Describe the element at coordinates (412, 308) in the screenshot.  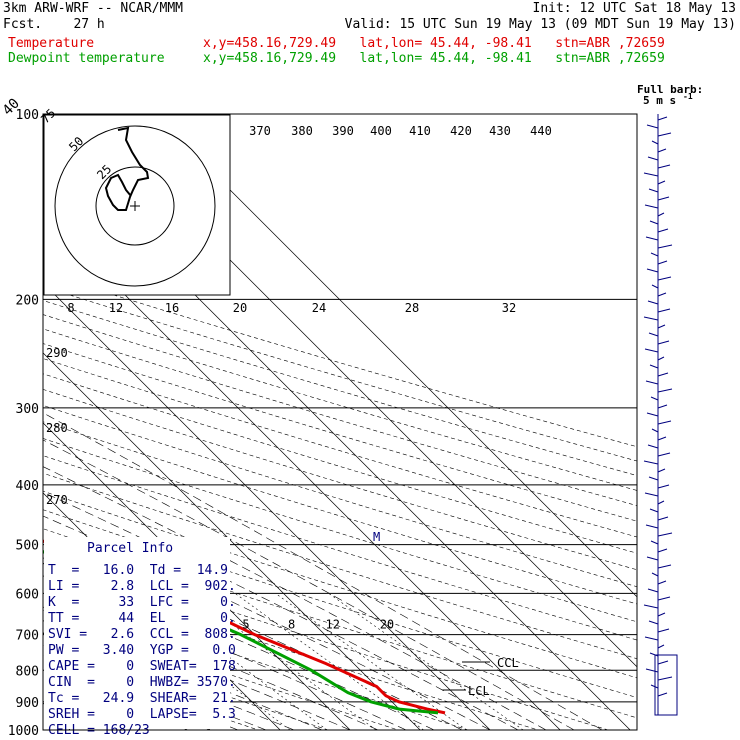
I see `speed-label: 28` at that location.